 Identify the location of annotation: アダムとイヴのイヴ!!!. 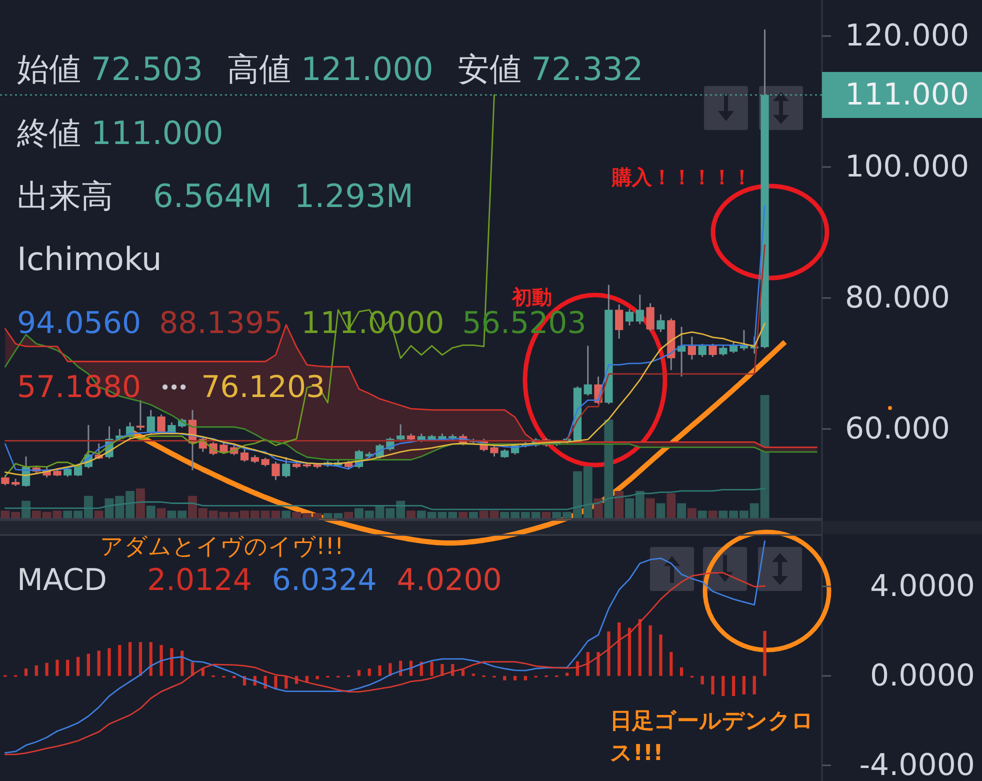
(222, 547).